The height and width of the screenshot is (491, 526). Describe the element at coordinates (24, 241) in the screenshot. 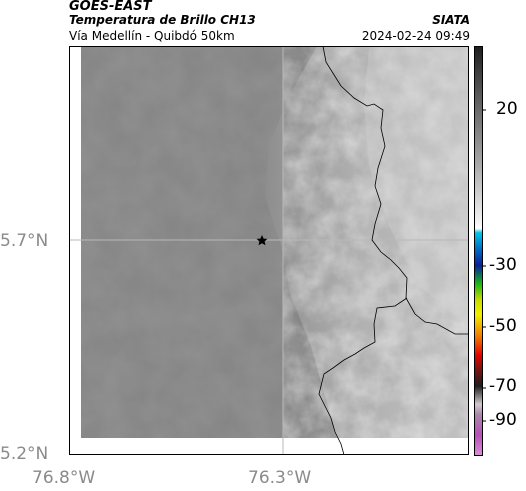

I see `lat-tick-label: 5.7°N` at that location.